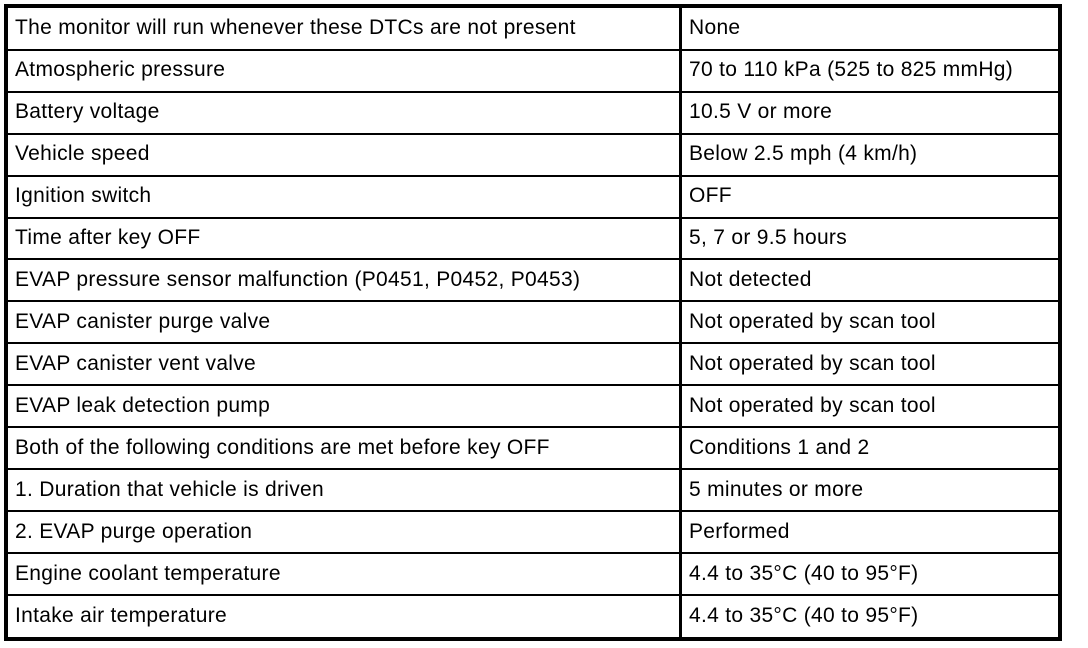  I want to click on condition-item-cell: EVAP canister purge valve, so click(343, 322).